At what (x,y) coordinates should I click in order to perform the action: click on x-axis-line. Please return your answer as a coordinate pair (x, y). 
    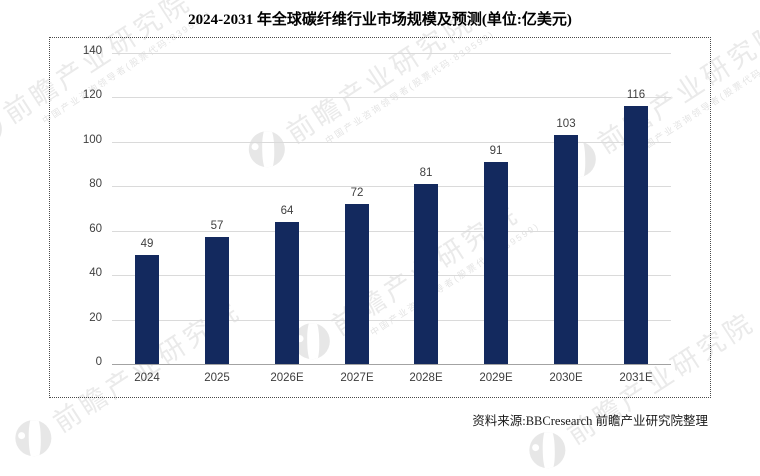
    Looking at the image, I should click on (391, 364).